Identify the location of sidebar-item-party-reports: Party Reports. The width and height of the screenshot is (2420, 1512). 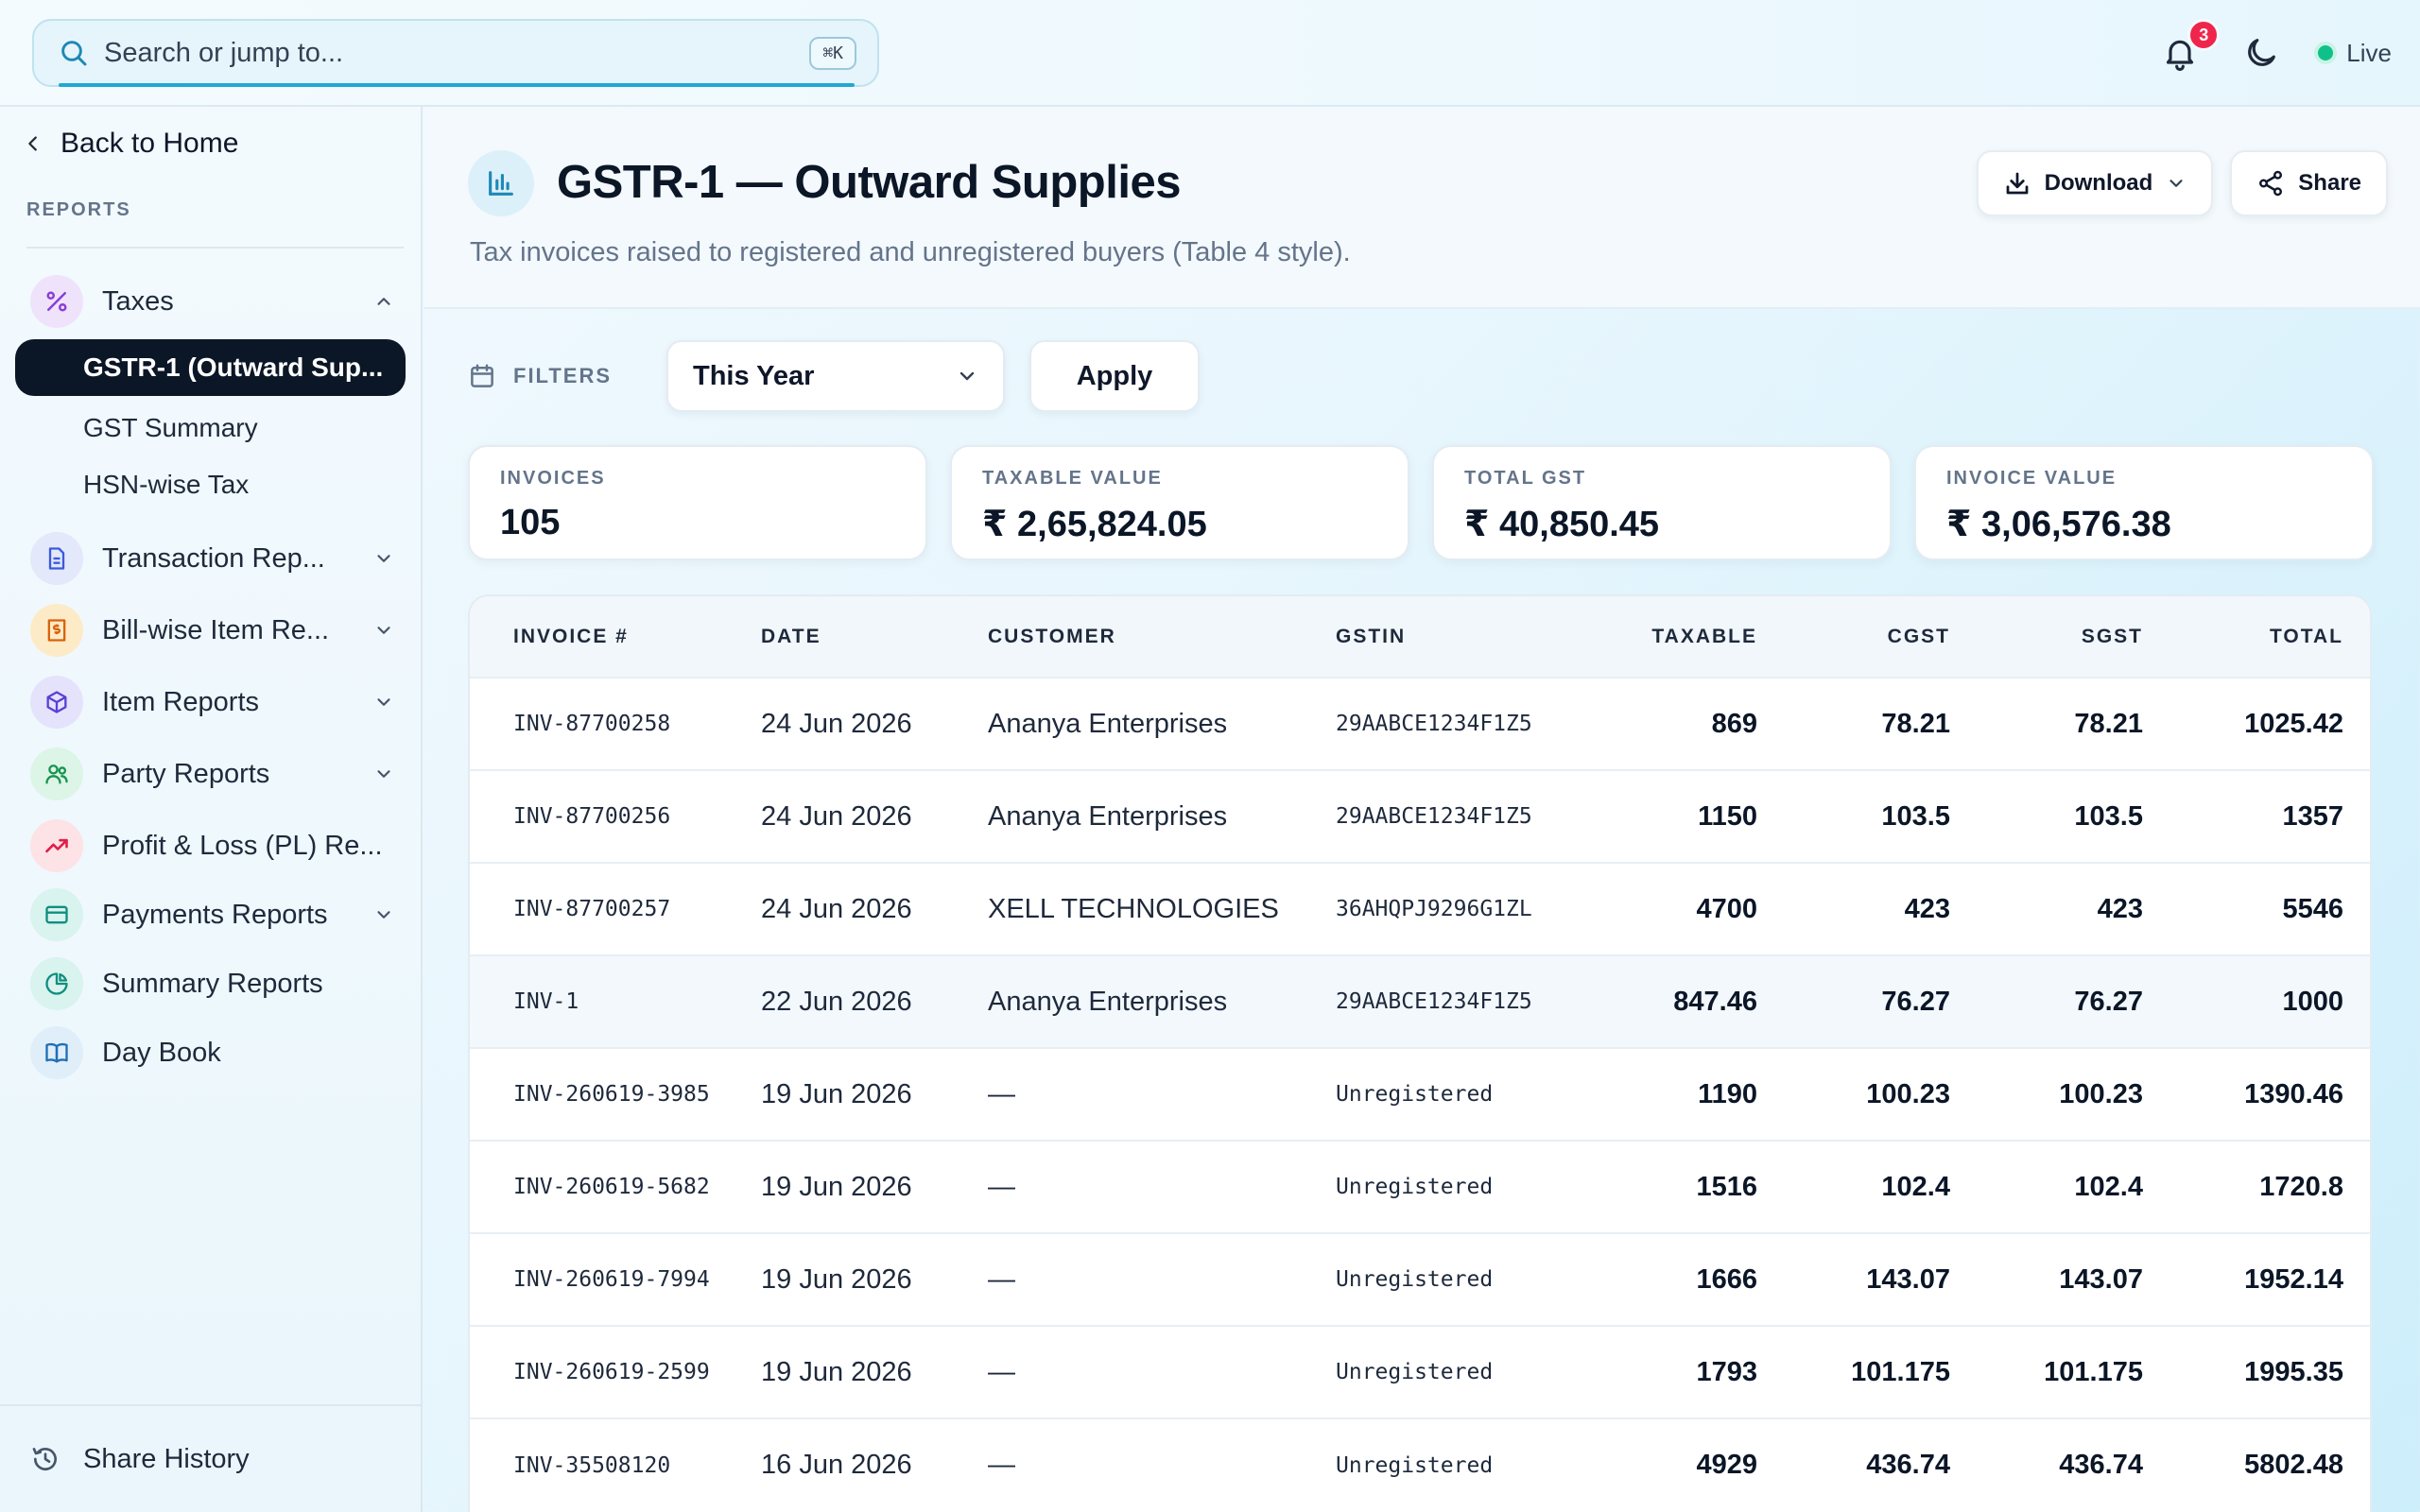
(210, 774).